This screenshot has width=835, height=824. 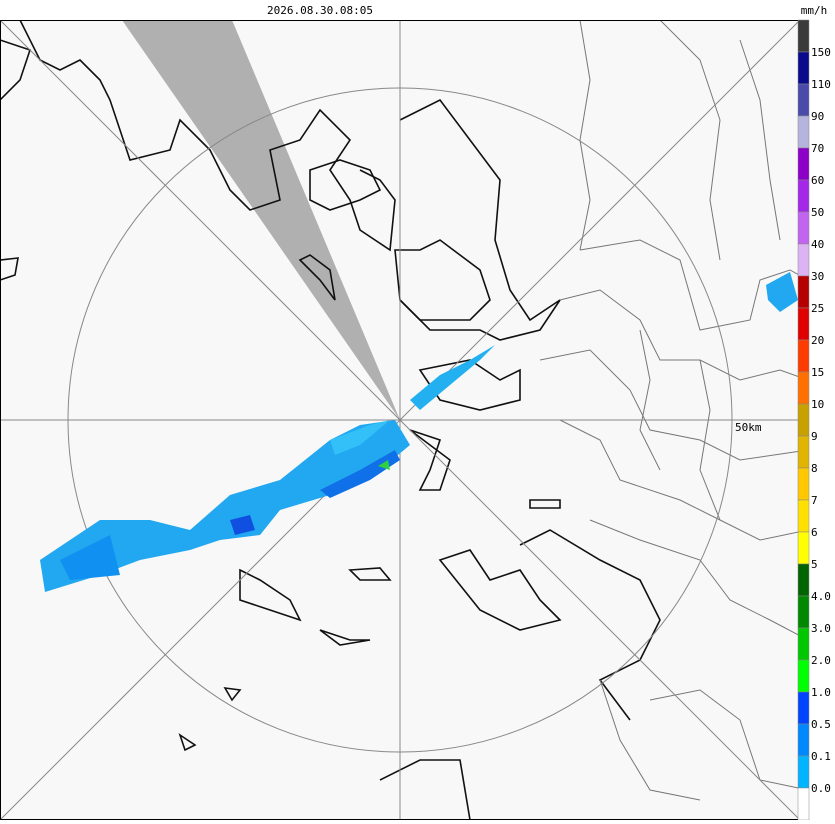 What do you see at coordinates (821, 596) in the screenshot?
I see `legend-label: 4.0` at bounding box center [821, 596].